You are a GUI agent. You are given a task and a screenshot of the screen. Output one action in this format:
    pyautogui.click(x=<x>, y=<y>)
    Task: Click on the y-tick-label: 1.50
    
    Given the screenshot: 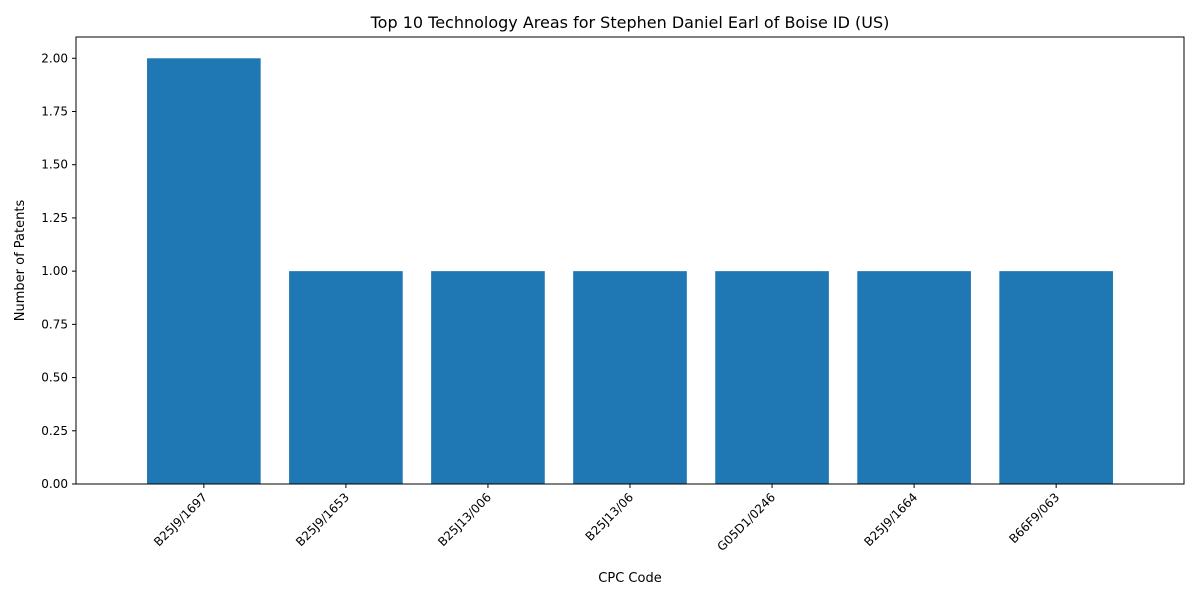 What is the action you would take?
    pyautogui.click(x=54, y=165)
    